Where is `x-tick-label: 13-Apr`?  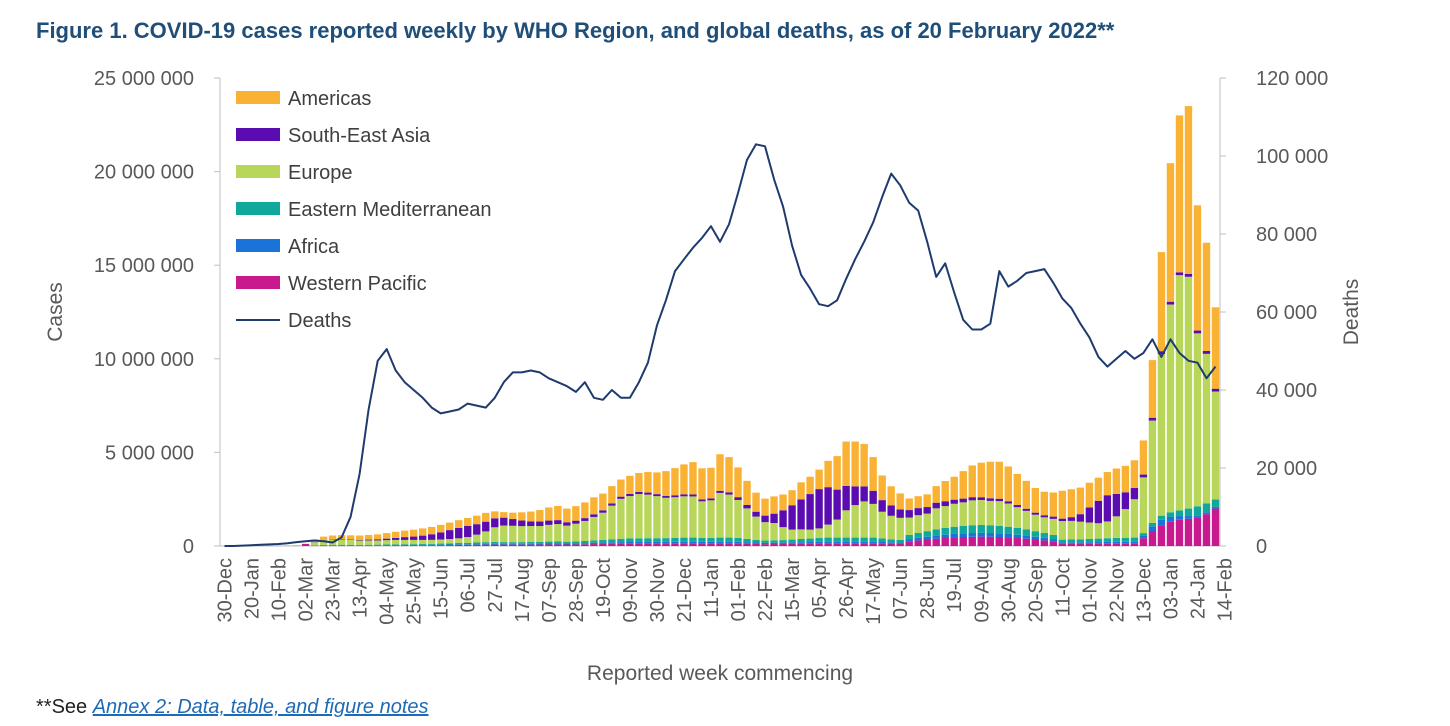 x-tick-label: 13-Apr is located at coordinates (361, 588).